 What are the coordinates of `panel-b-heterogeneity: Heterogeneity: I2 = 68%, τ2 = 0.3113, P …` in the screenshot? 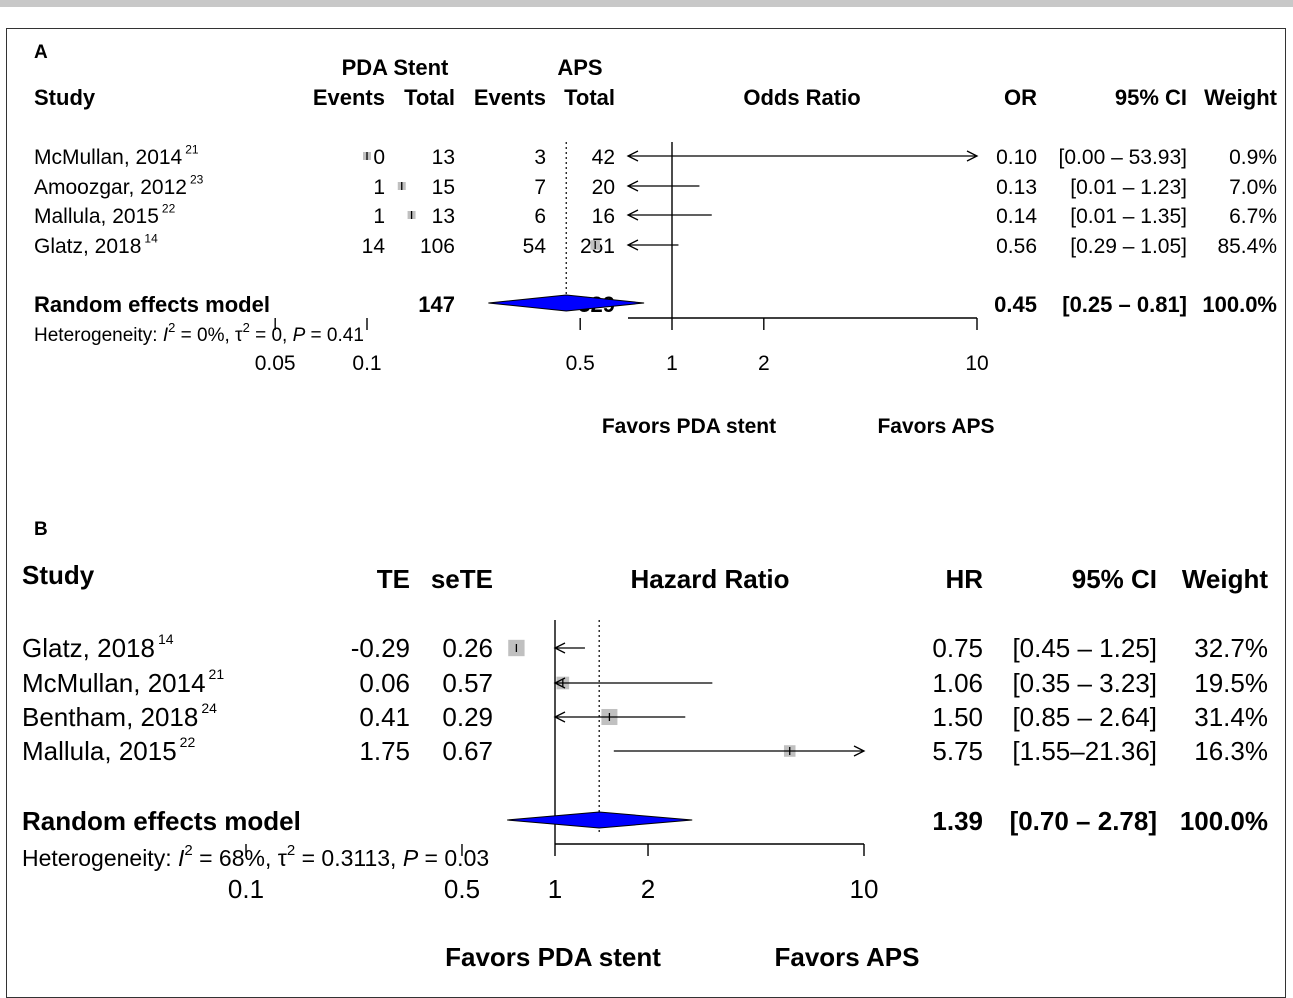 It's located at (255, 856).